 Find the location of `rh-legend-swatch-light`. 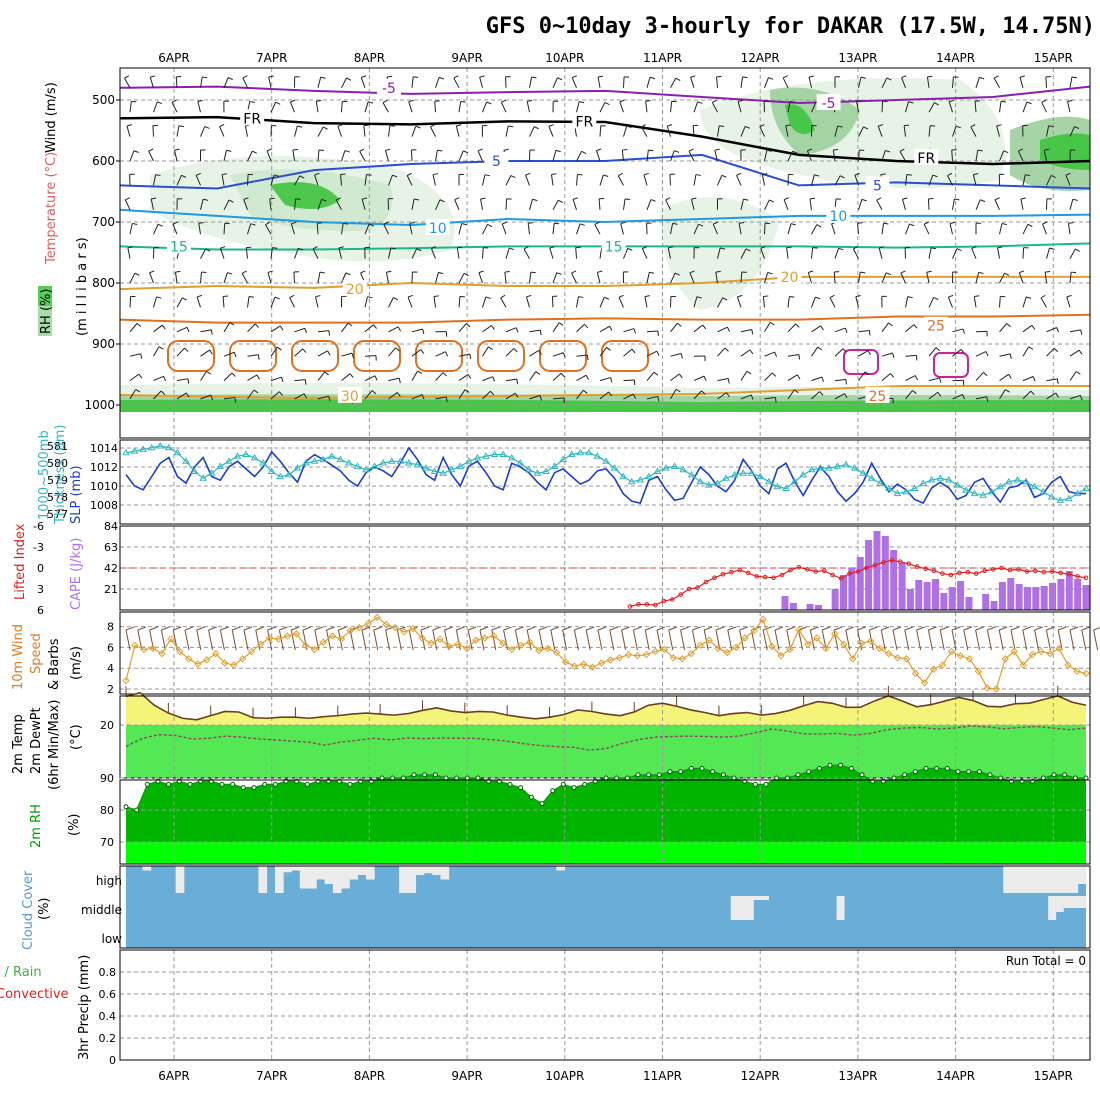

rh-legend-swatch-light is located at coordinates (45, 321).